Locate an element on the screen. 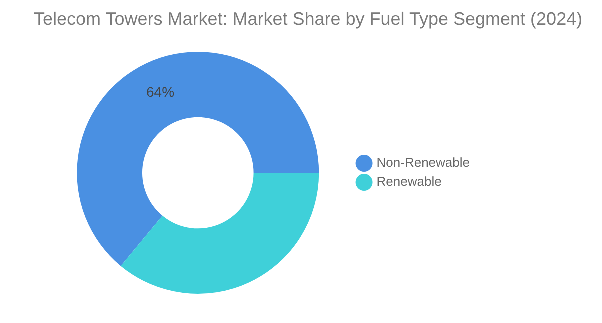 This screenshot has height=323, width=602. chart-title: Telecom Towers Market: Market Share by Fuel Type Segment (2024) is located at coordinates (308, 19).